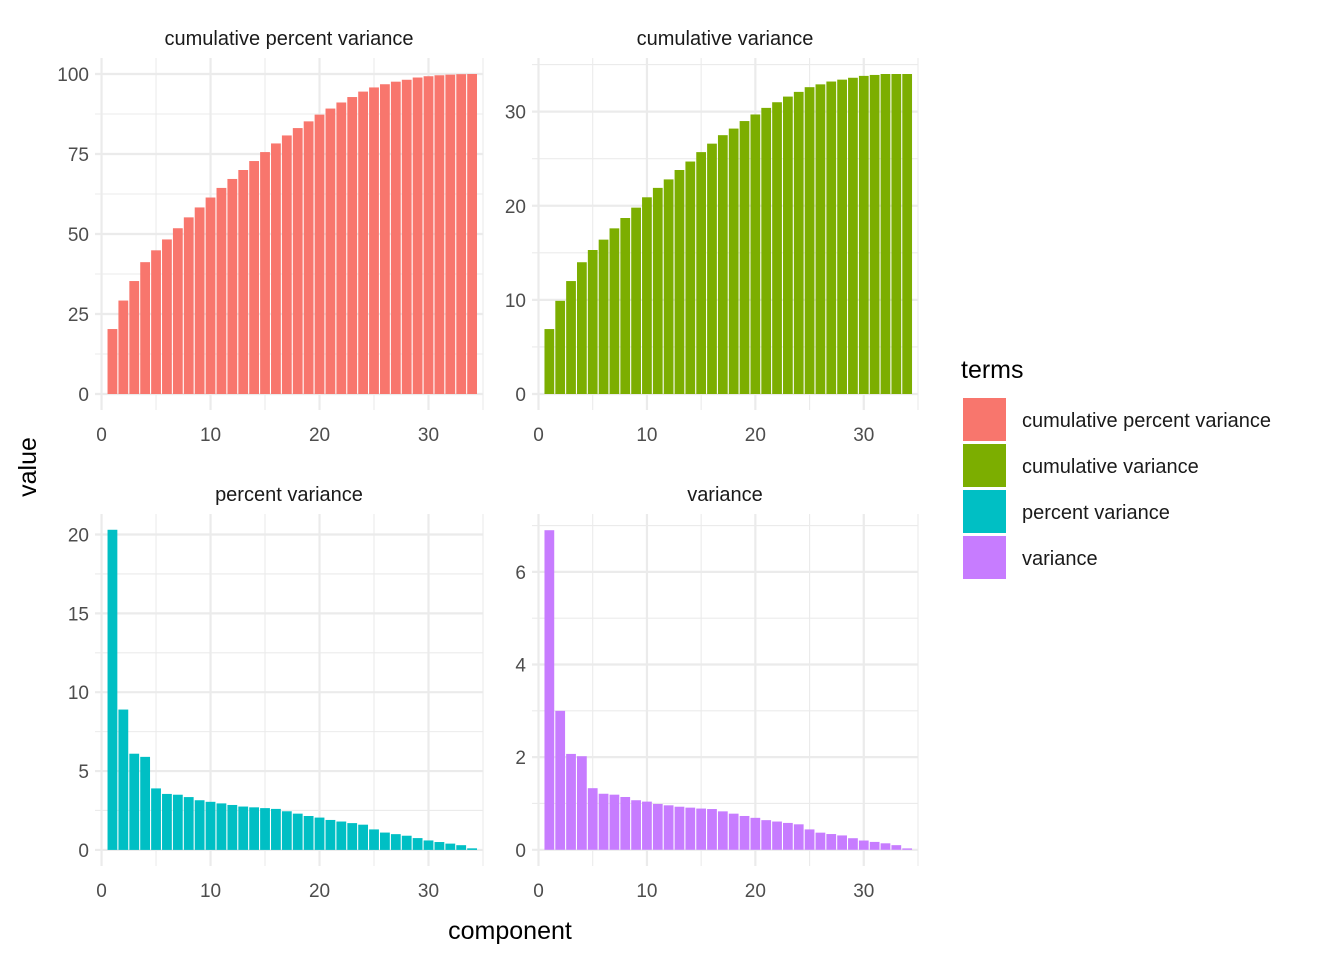  Describe the element at coordinates (289, 495) in the screenshot. I see `panel-title: percent variance` at that location.